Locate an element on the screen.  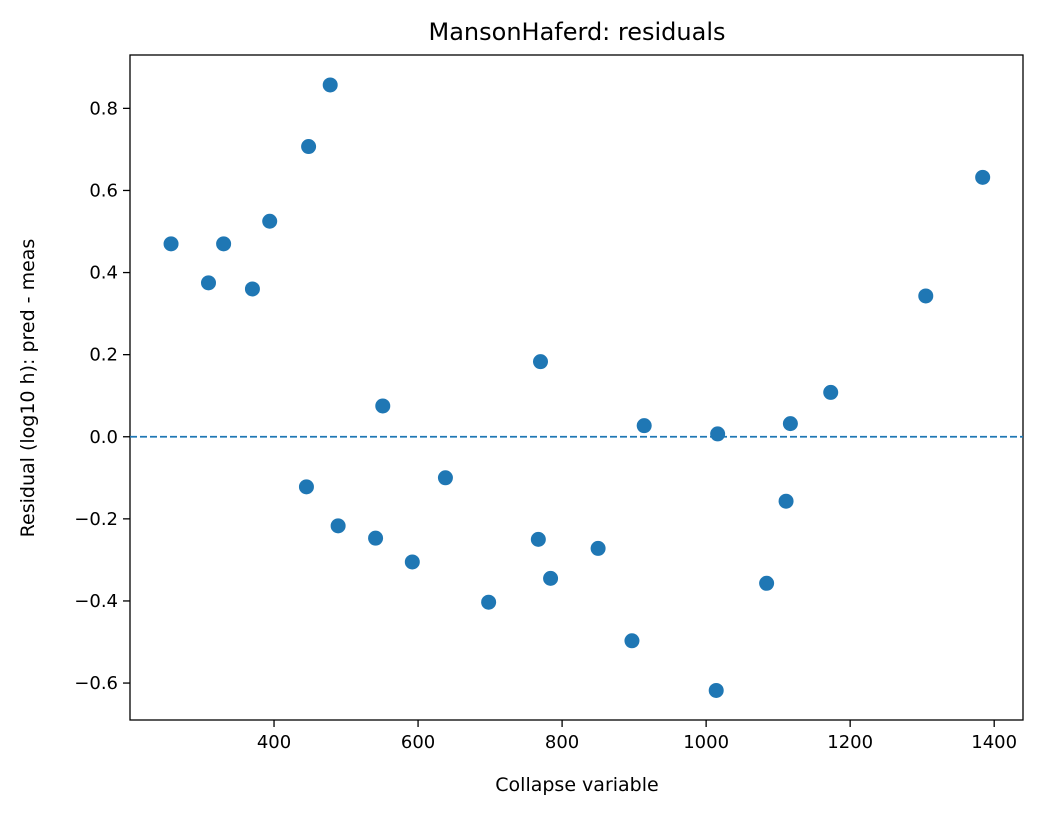
y-tick-label: 0.2 is located at coordinates (103, 355).